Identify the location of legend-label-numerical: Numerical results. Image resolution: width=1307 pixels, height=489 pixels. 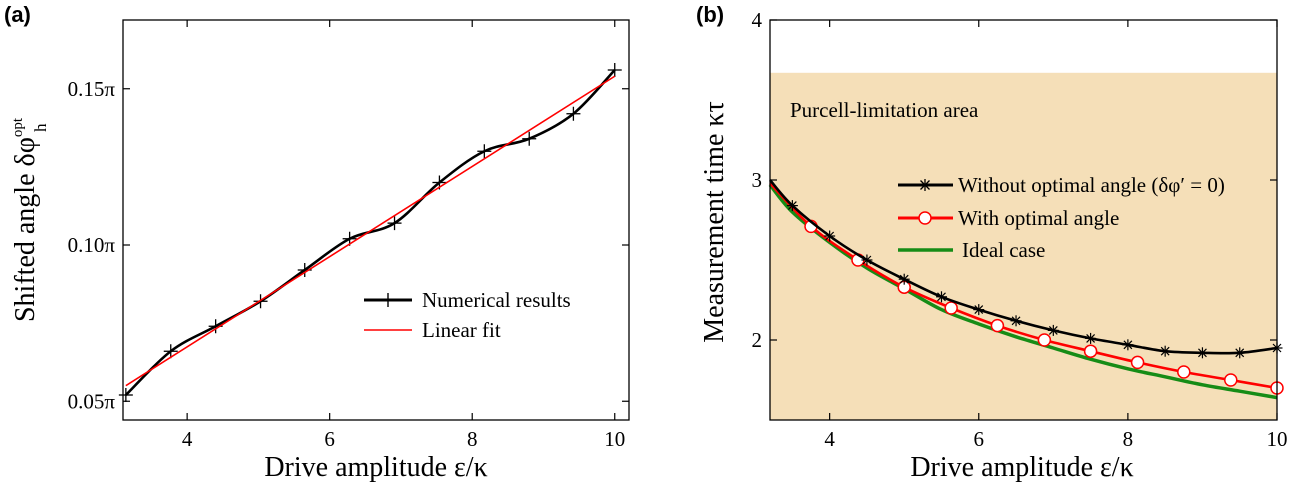
(496, 300).